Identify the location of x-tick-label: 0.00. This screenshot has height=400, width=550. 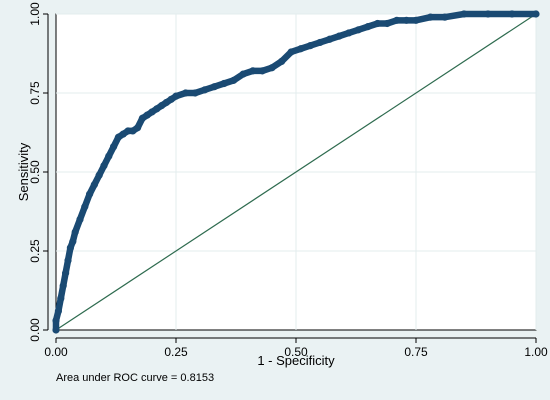
(56, 352).